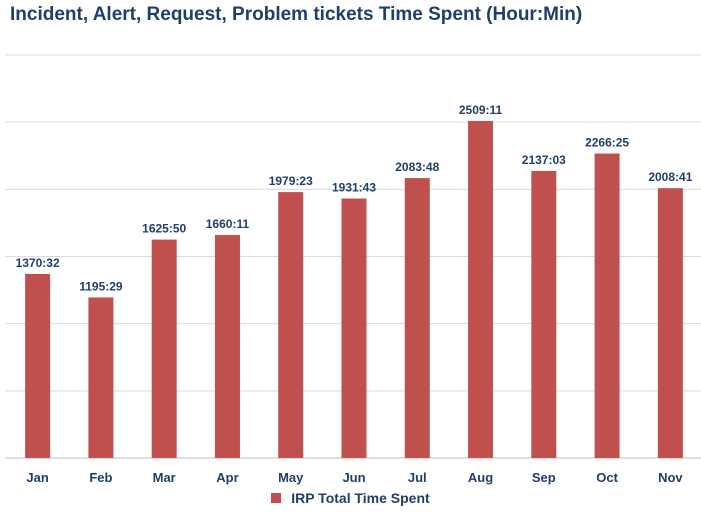 This screenshot has height=529, width=701. I want to click on data-label-nov: 2008:41, so click(670, 177).